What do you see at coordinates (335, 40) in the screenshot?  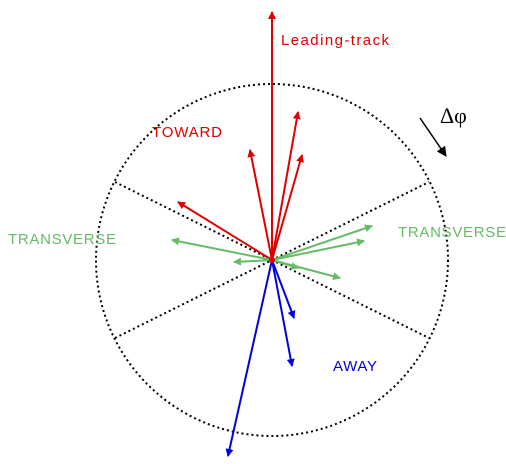 I see `leading-track-label: Leading-track` at bounding box center [335, 40].